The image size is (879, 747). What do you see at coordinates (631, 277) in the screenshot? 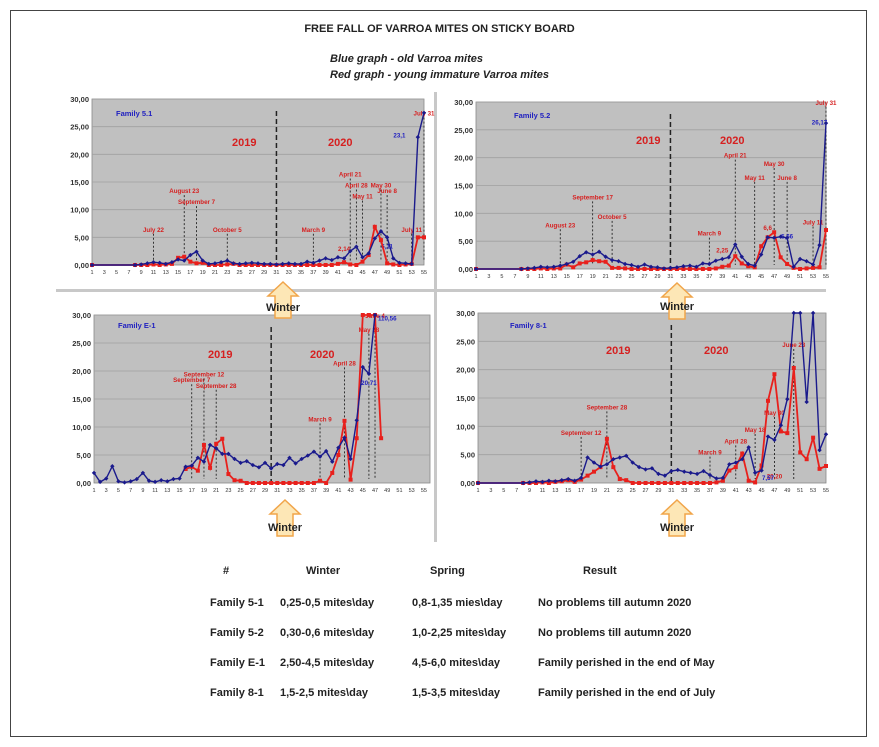
I see `x-tick-label: 25` at bounding box center [631, 277].